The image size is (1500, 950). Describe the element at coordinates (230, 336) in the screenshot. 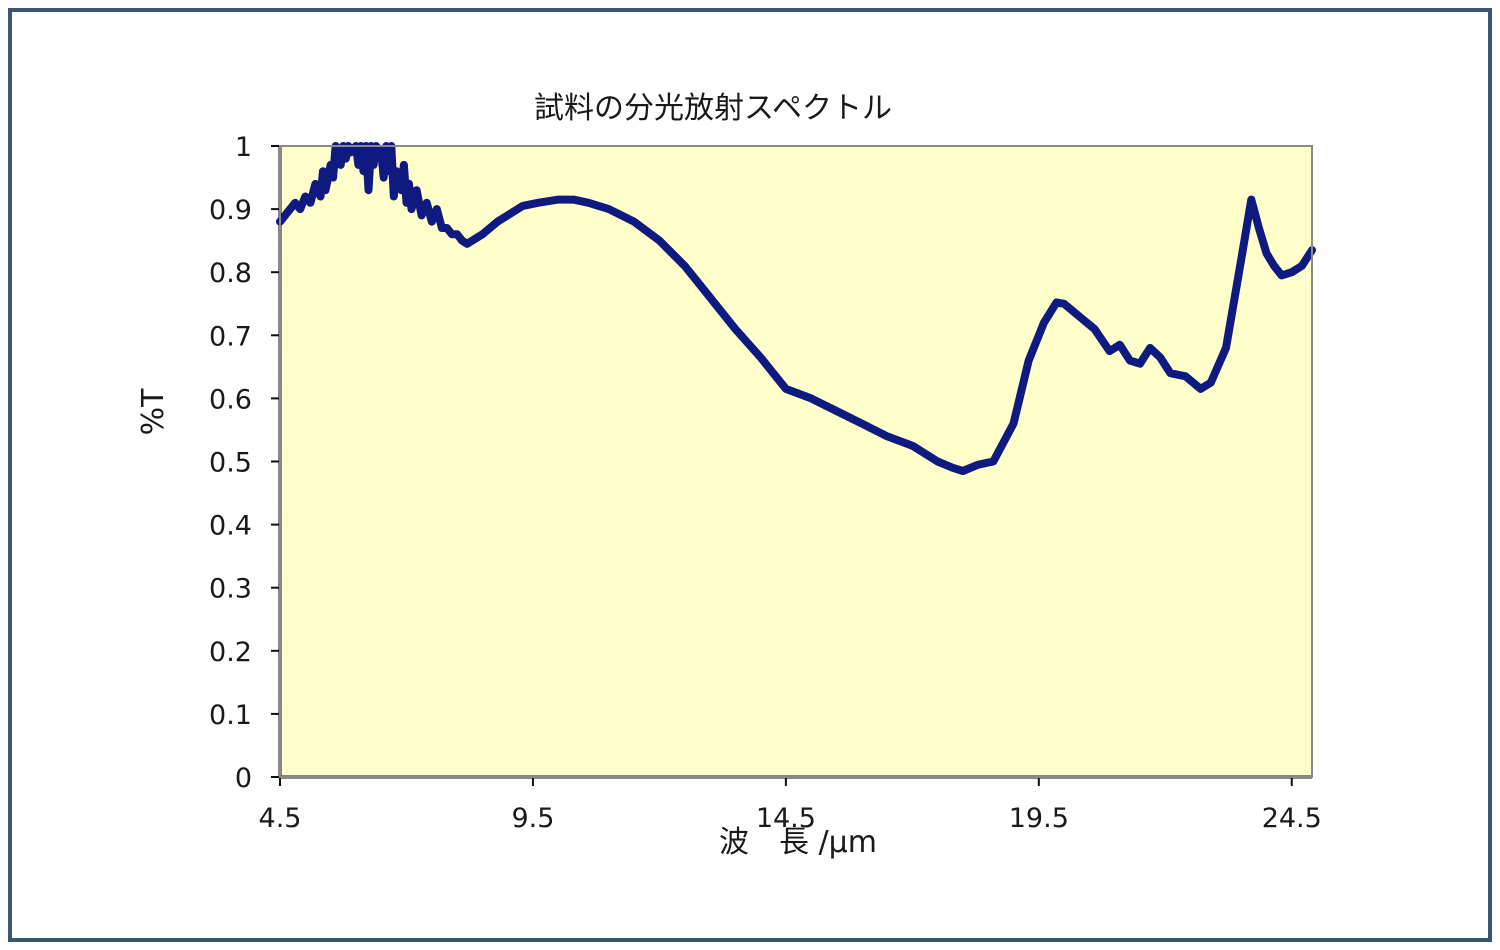

I see `y-tick-label: 0.7` at that location.